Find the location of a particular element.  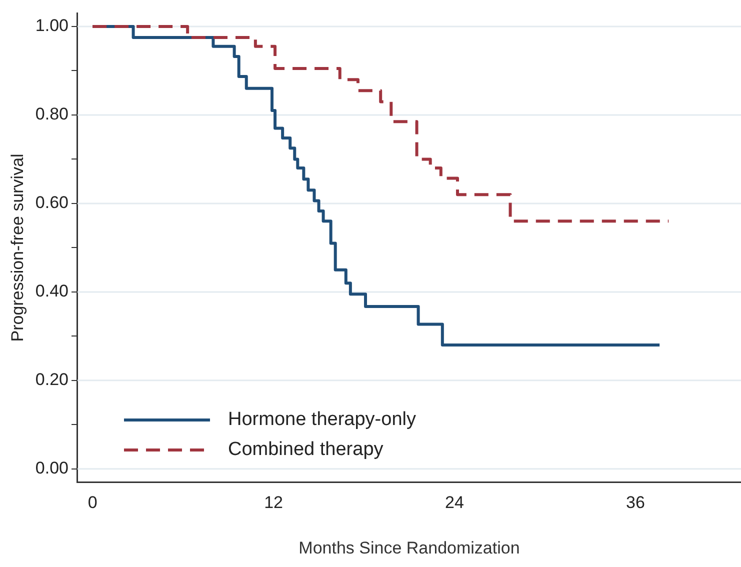

x-tick-label: 0 is located at coordinates (93, 502).